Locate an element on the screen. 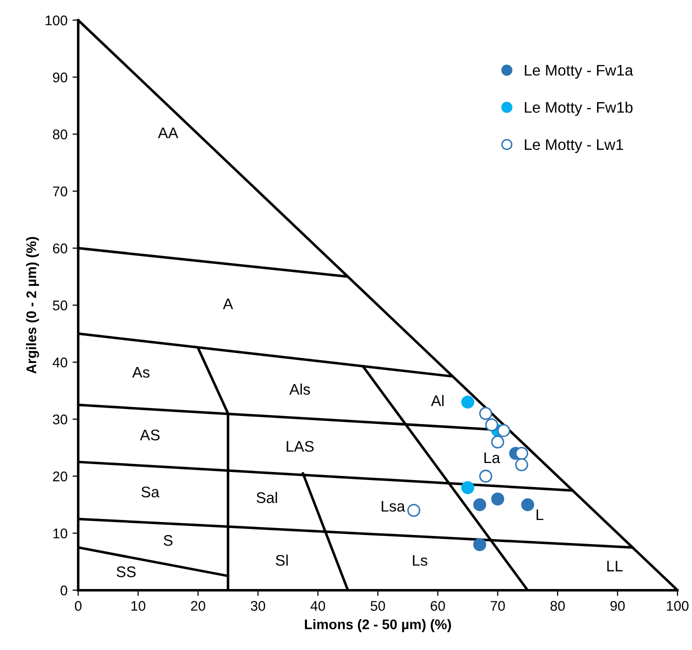 The width and height of the screenshot is (692, 650). y-tick-label: 10 is located at coordinates (60, 533).